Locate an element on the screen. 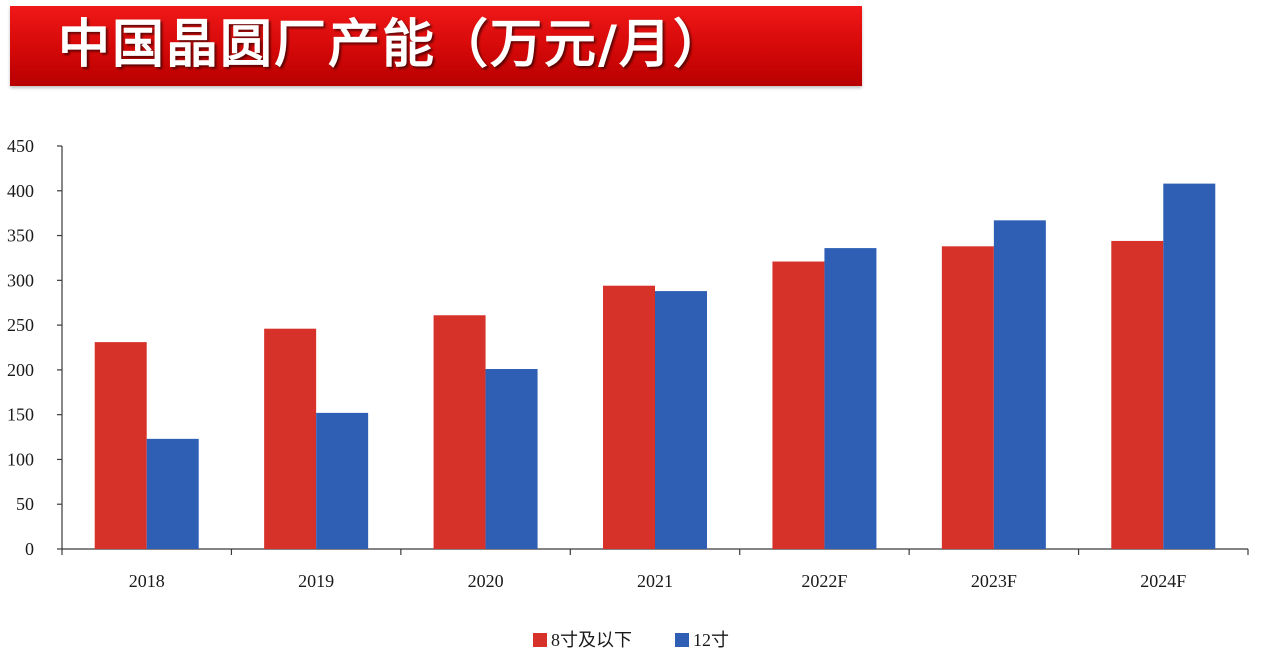 The height and width of the screenshot is (667, 1268). x-tick-label: 2018 is located at coordinates (147, 581).